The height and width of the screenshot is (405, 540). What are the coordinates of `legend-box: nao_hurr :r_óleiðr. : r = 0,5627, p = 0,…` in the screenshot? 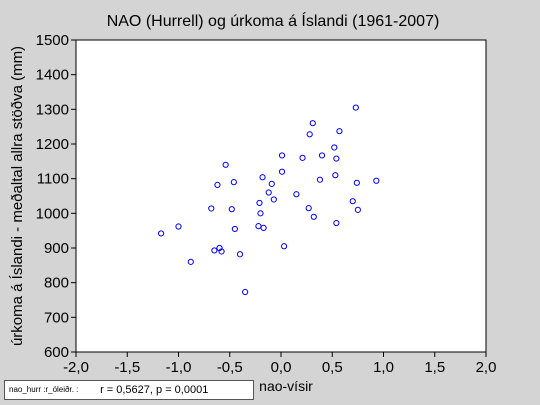 It's located at (129, 390).